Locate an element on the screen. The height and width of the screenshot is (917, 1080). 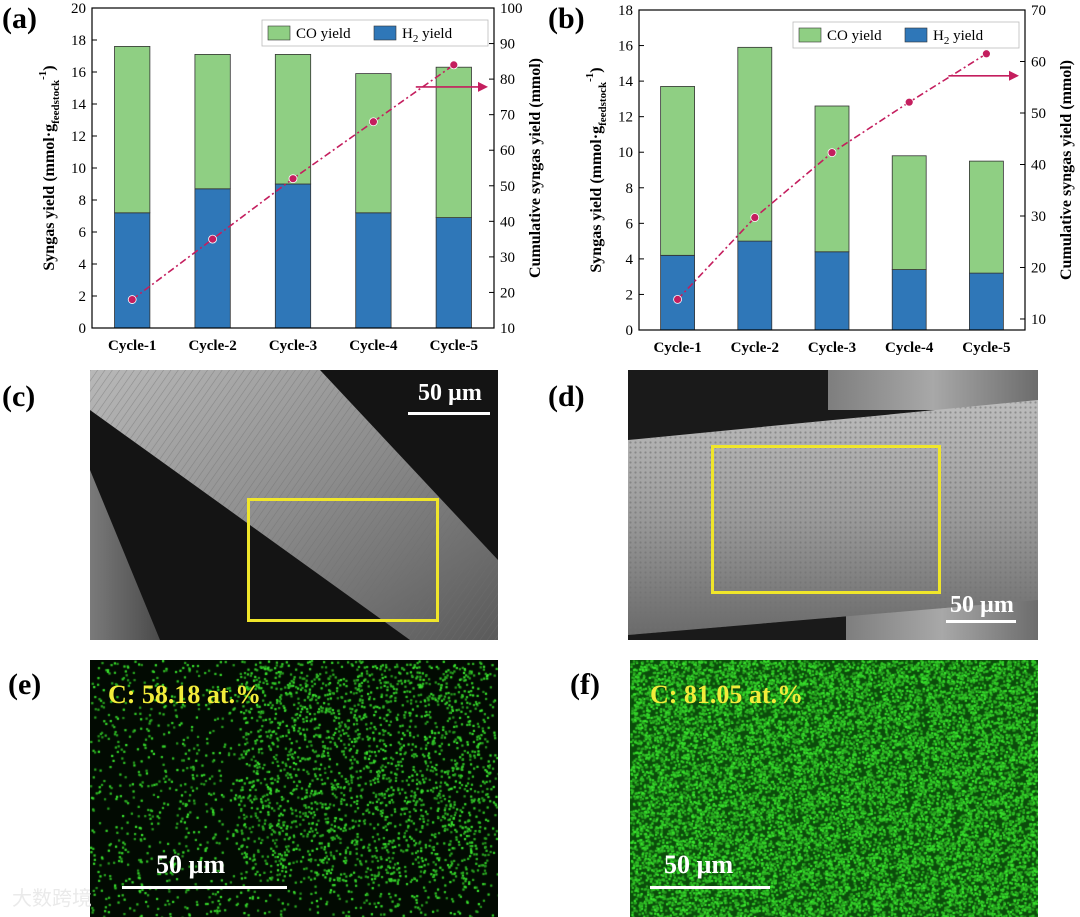
panel-label-e: (e) is located at coordinates (25, 684).